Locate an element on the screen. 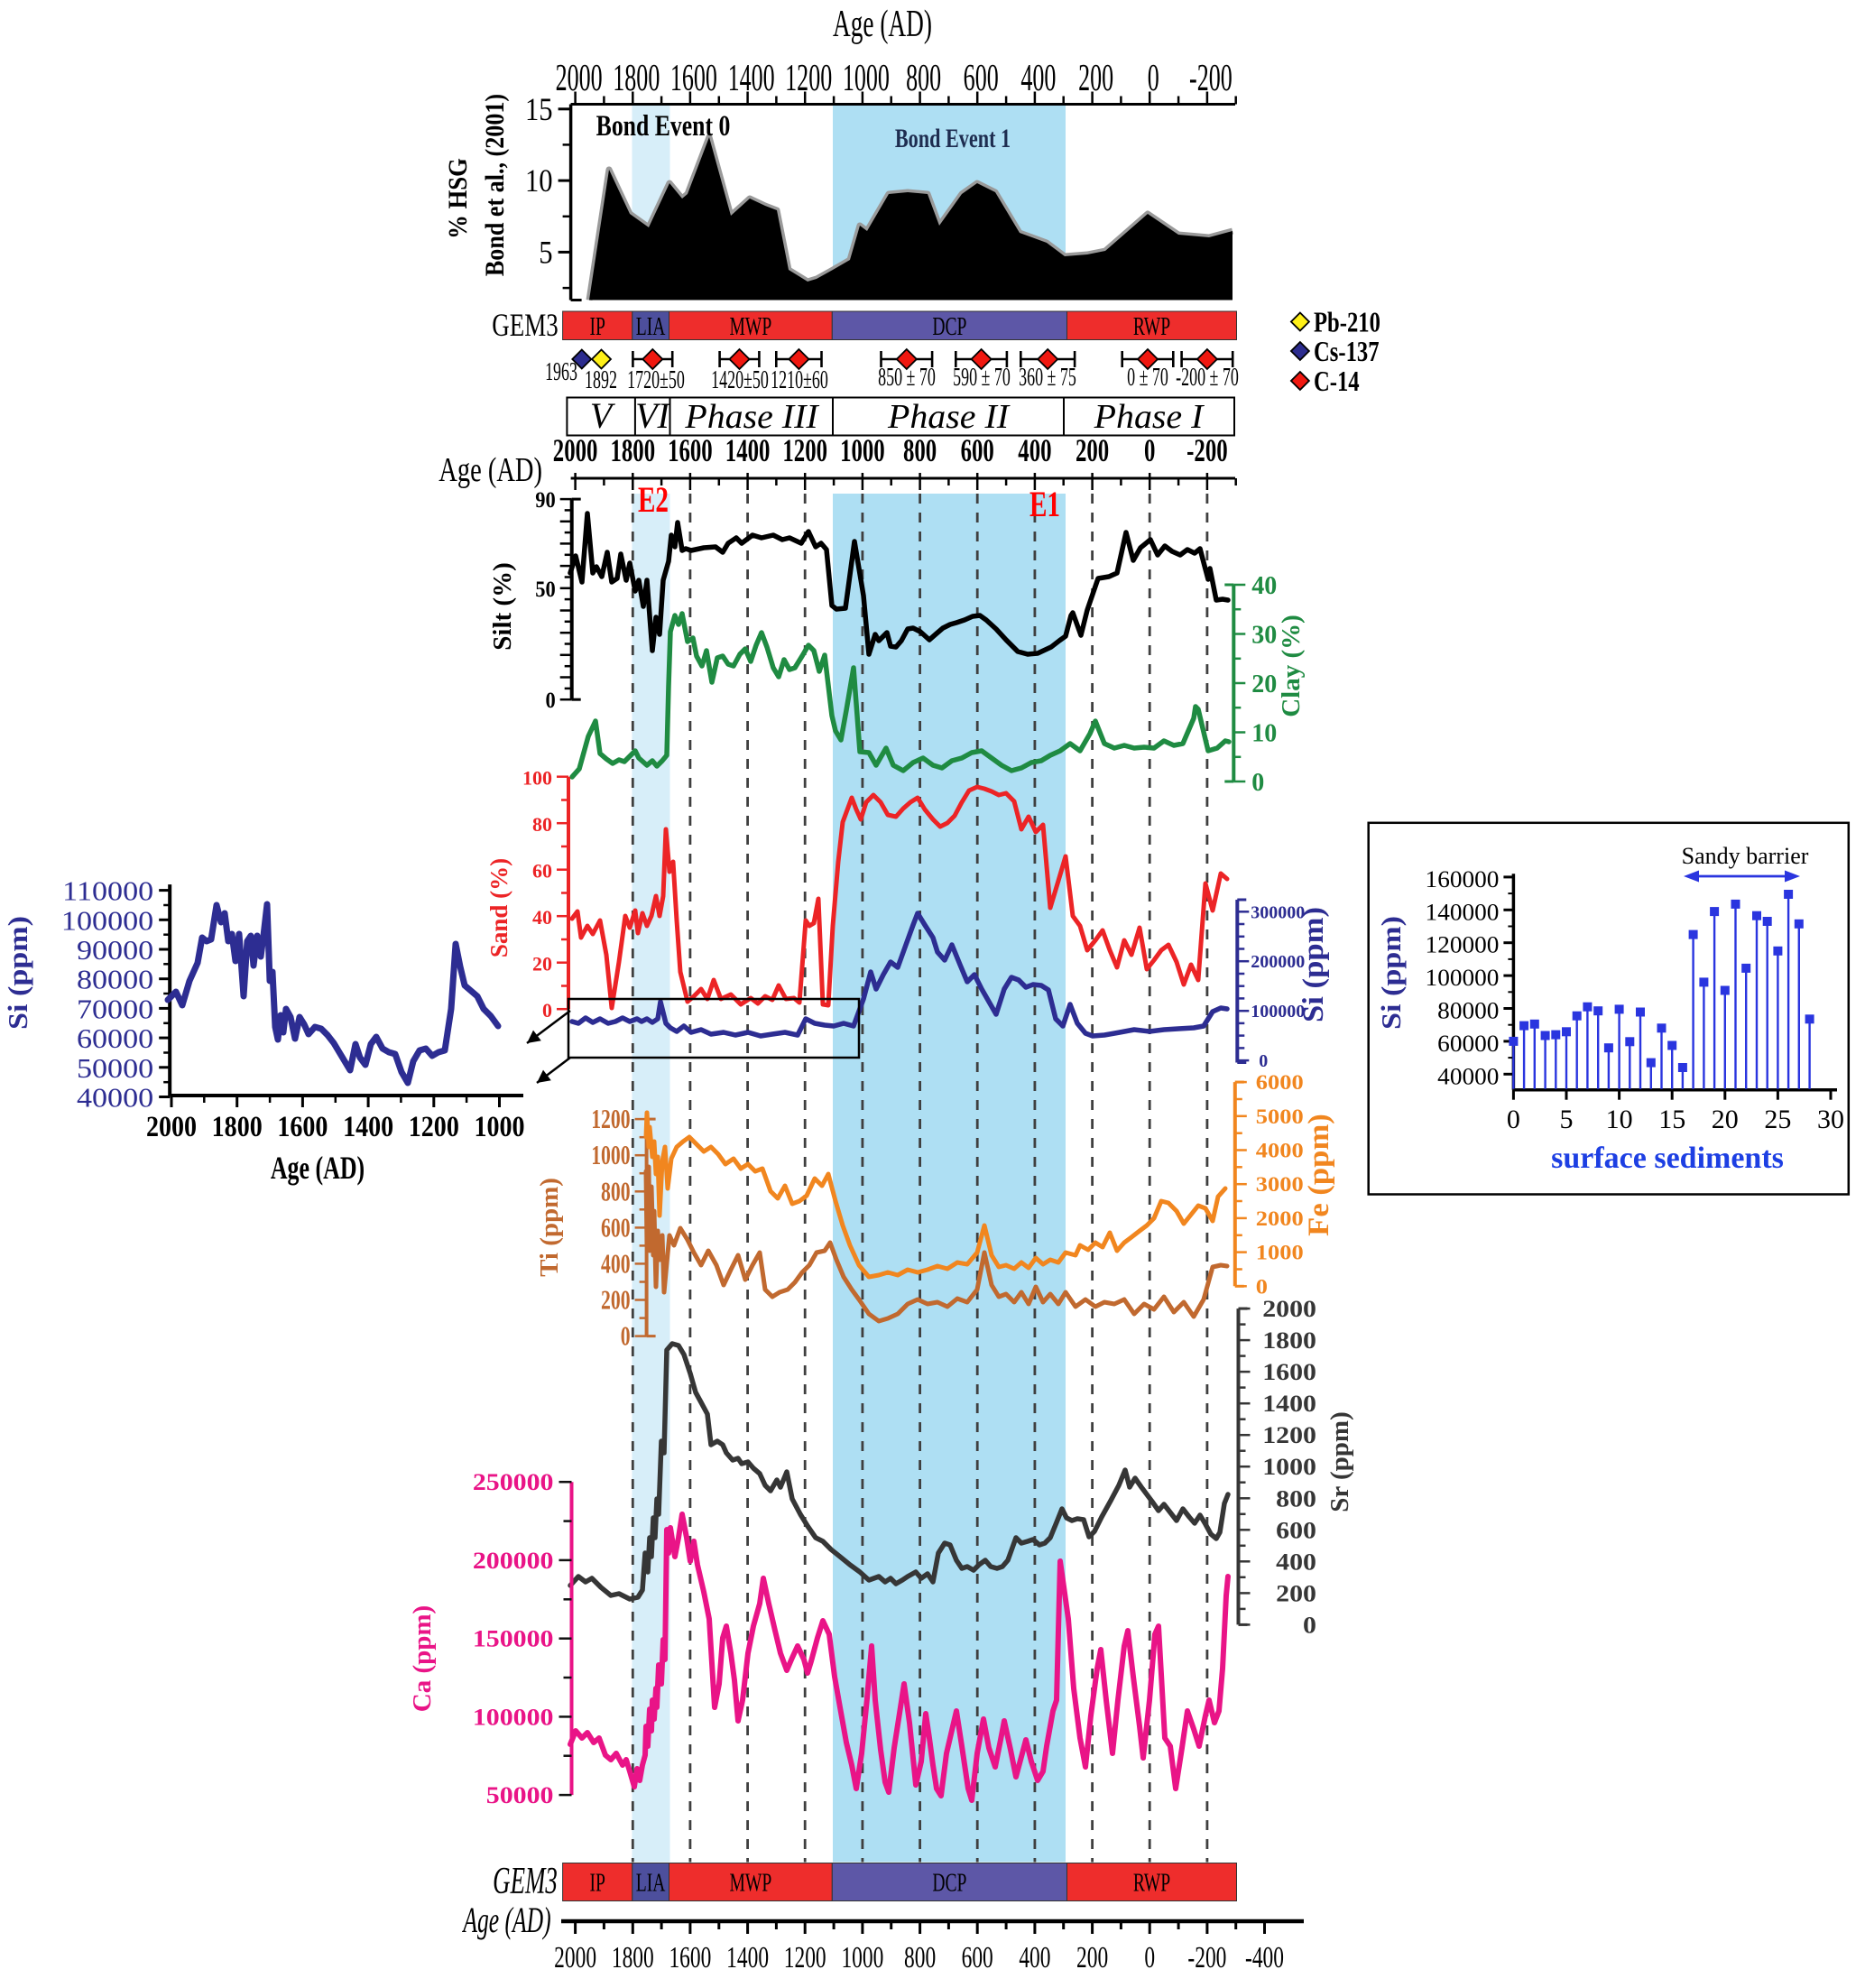  svg-text: Clay (%) is located at coordinates (1291, 666).